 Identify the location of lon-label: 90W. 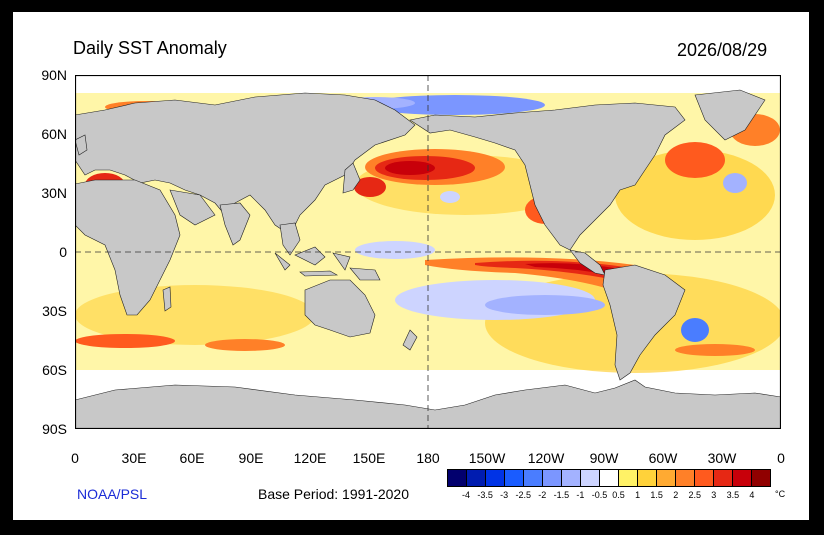
(604, 458).